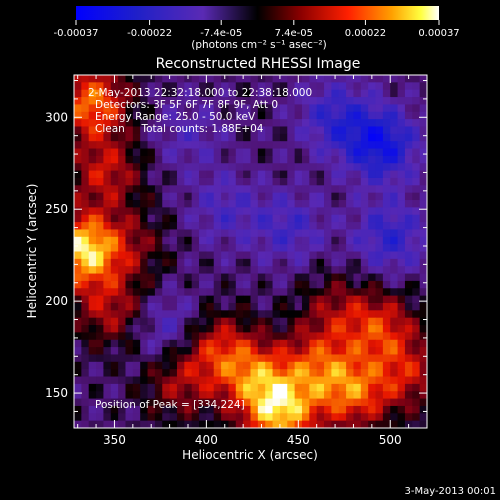 The height and width of the screenshot is (500, 500). What do you see at coordinates (206, 440) in the screenshot?
I see `x-tick-label: 400` at bounding box center [206, 440].